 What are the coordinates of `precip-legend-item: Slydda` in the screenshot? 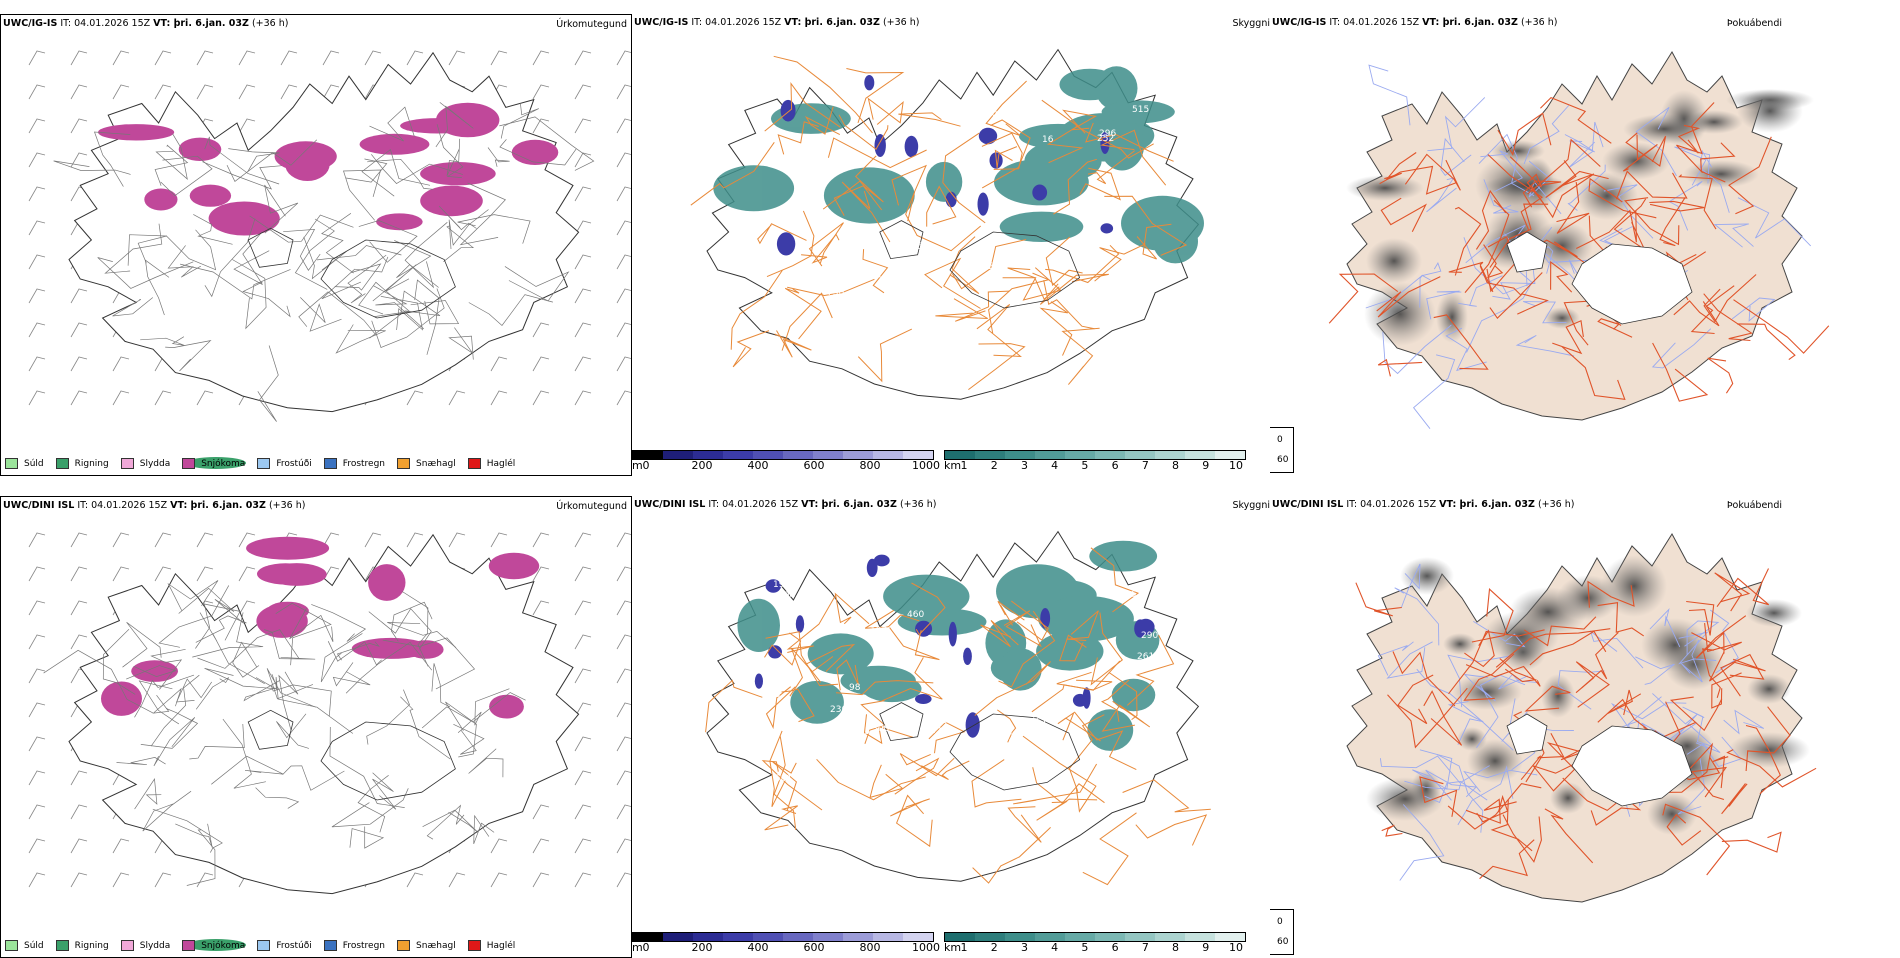 It's located at (145, 463).